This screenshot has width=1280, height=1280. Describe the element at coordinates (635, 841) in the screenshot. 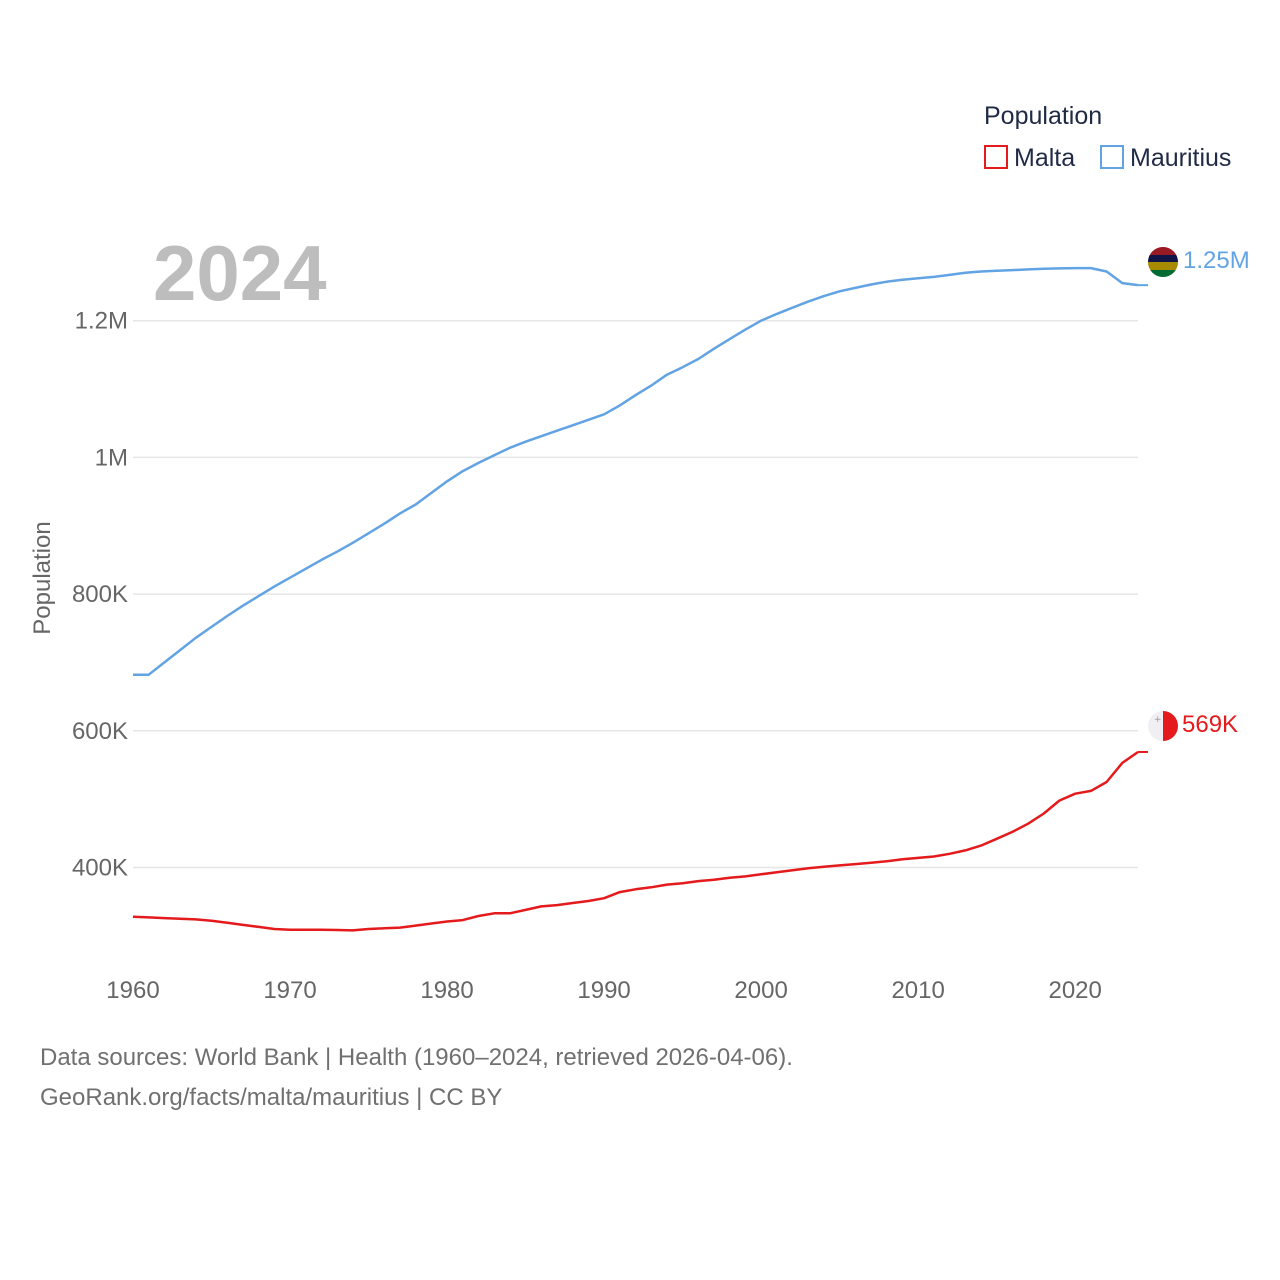

I see `series-line-malta` at that location.